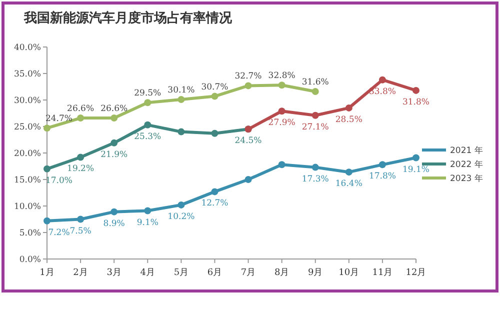 Image resolution: width=500 pixels, height=336 pixels. What do you see at coordinates (416, 273) in the screenshot?
I see `x-tick-label: 12月` at bounding box center [416, 273].